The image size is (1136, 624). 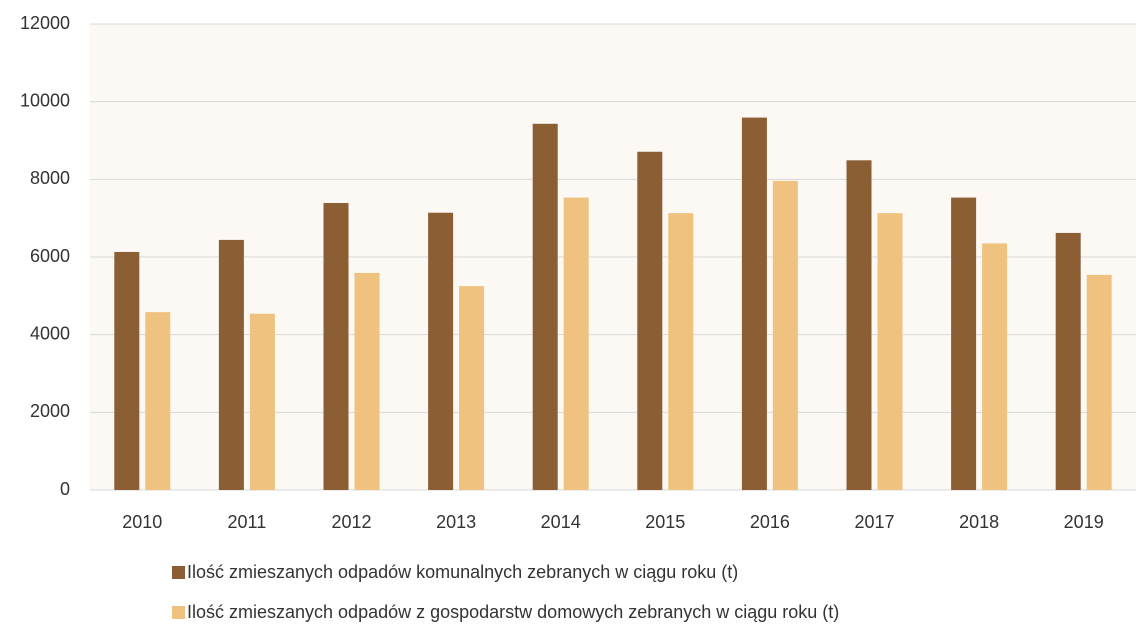 I want to click on x-tick-label: 2016, so click(x=770, y=522).